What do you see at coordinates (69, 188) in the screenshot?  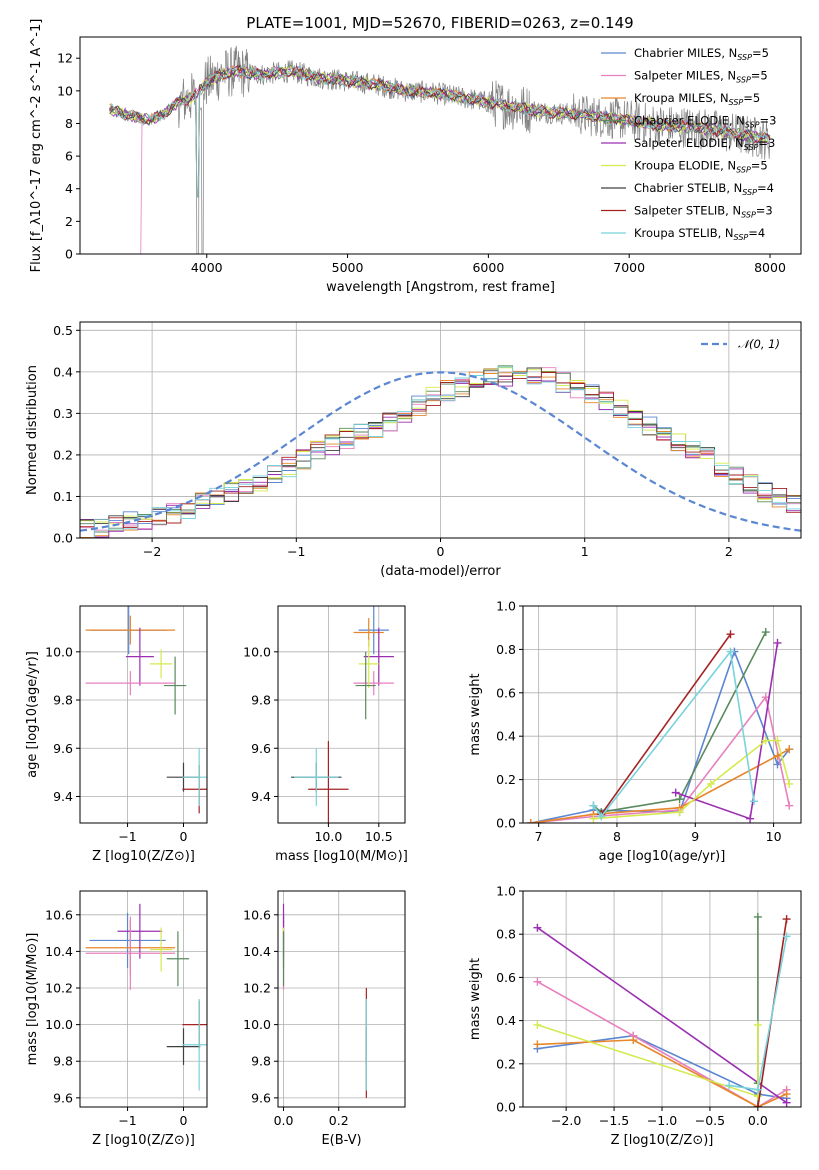 I see `y-tick-label: 4` at bounding box center [69, 188].